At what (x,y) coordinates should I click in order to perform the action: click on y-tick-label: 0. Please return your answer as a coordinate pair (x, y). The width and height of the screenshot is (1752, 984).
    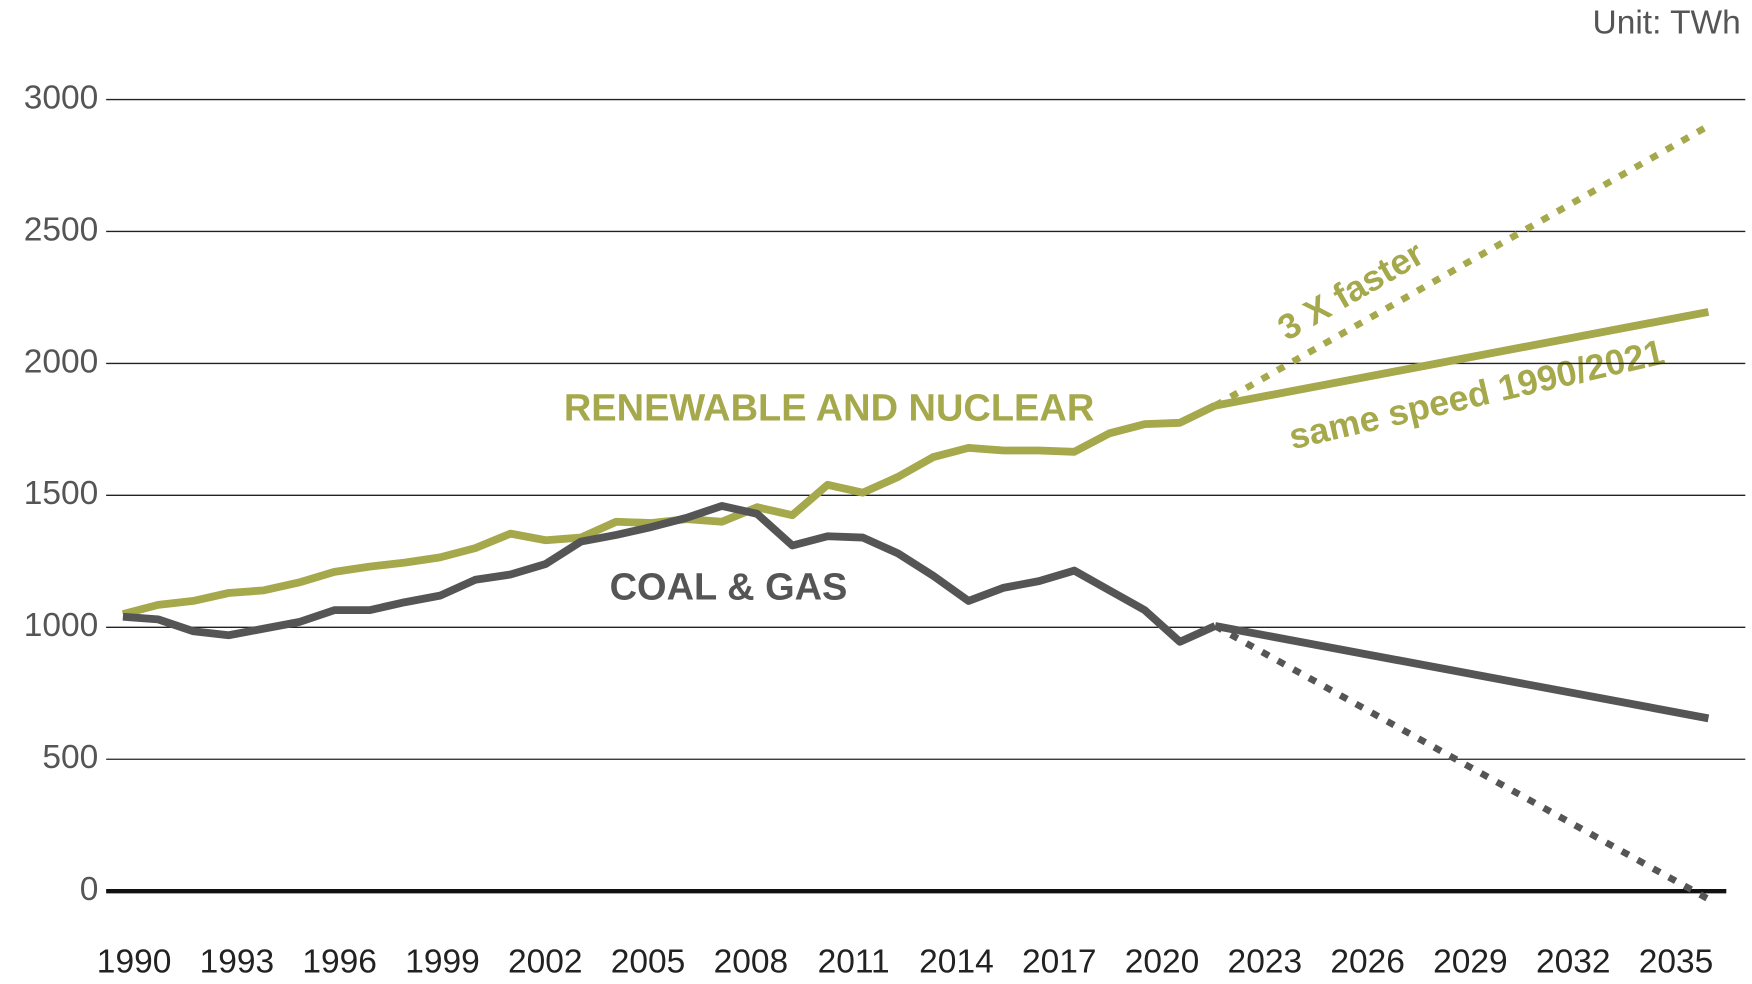
    Looking at the image, I should click on (89, 889).